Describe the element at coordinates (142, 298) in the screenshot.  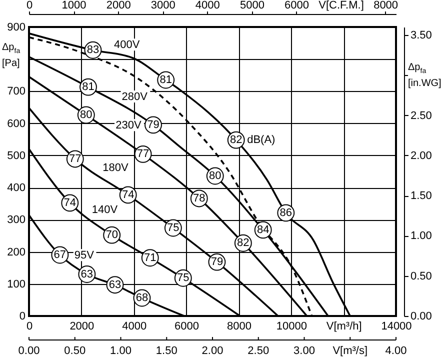
I see `annotation: 68` at that location.